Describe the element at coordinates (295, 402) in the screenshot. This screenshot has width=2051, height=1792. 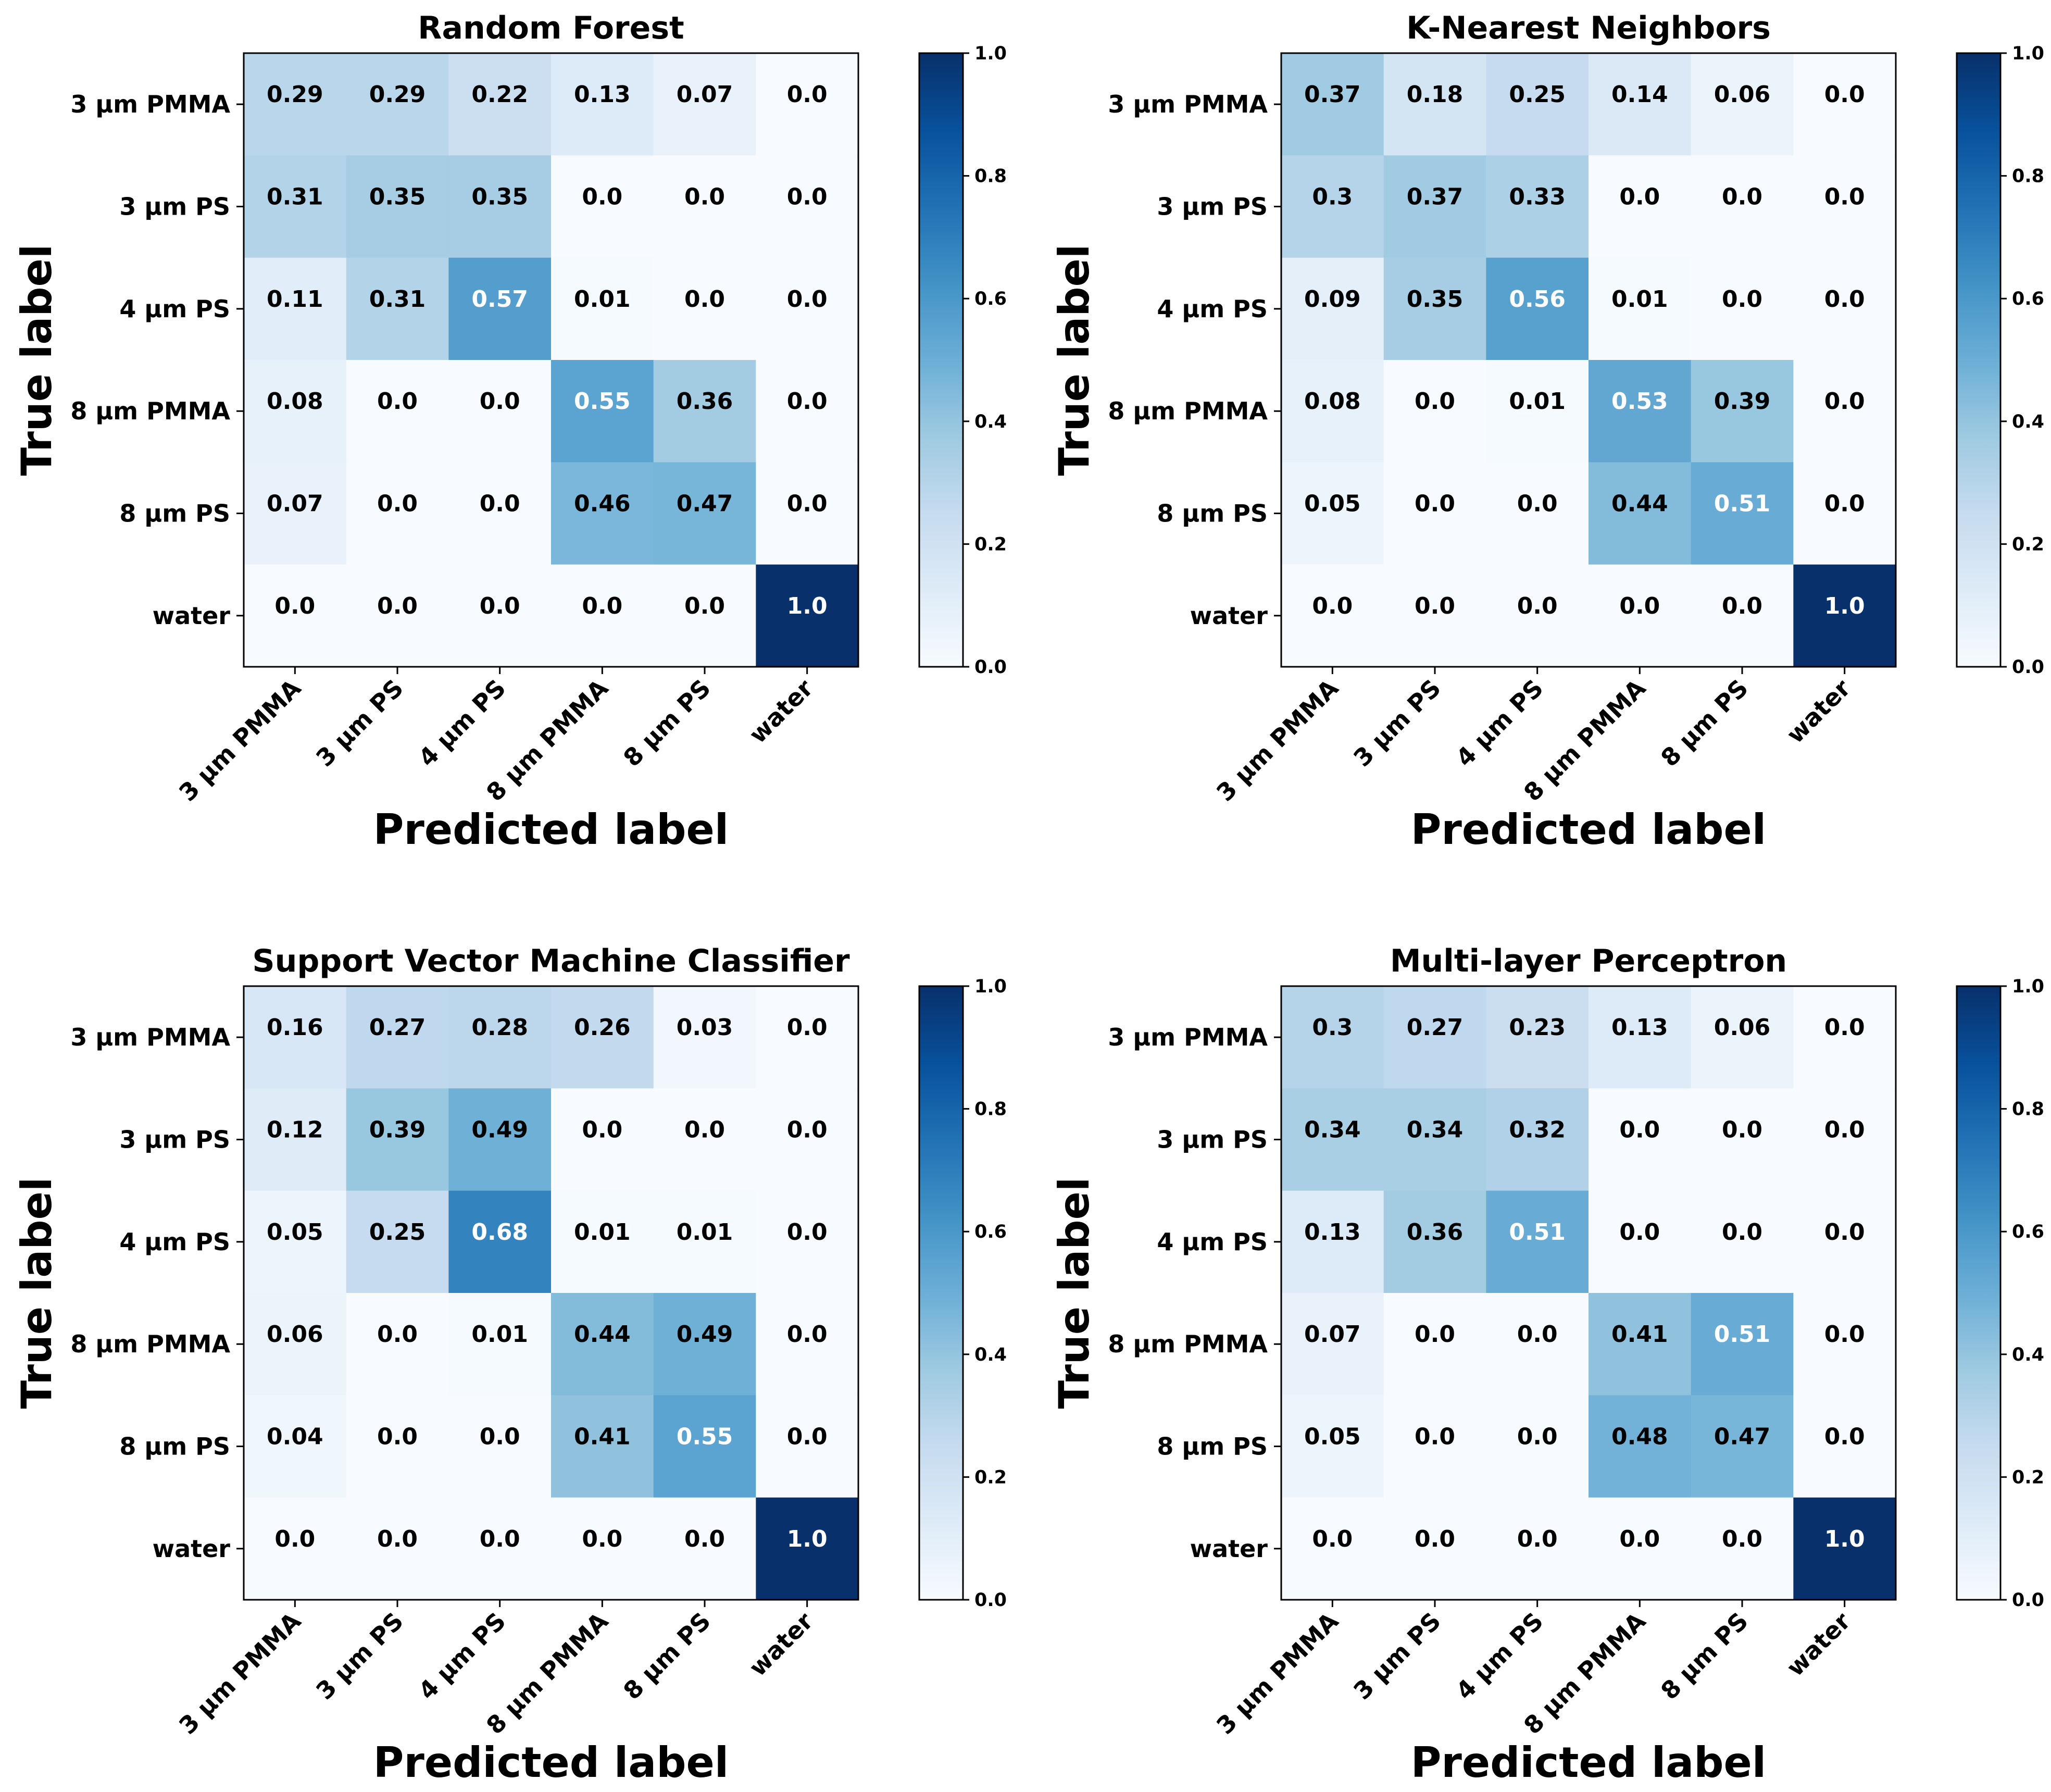
I see `cell-value-label: 0.08` at that location.